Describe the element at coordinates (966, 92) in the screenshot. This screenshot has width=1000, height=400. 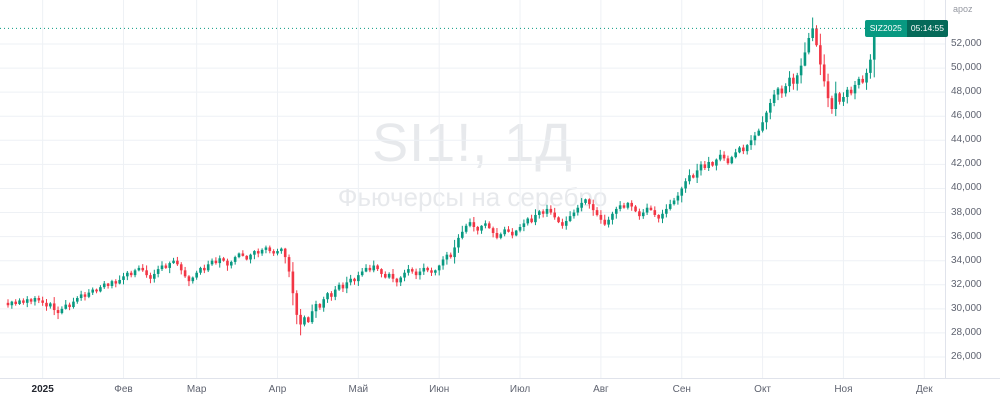
I see `price-axis-label: 48,000` at that location.